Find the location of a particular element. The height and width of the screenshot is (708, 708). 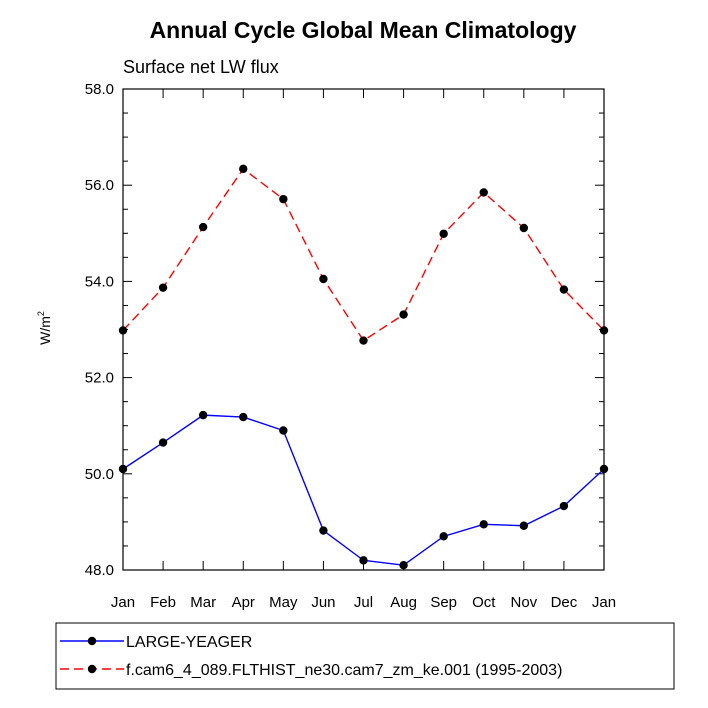

x-tick-label: Jul is located at coordinates (363, 602).